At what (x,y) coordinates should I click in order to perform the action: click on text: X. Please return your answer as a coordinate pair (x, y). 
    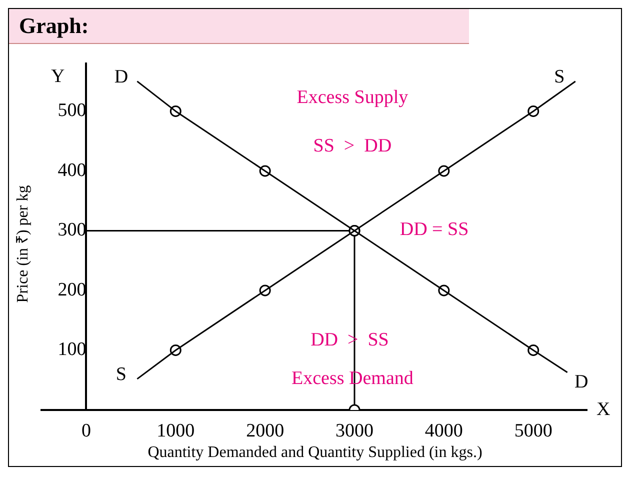
    Looking at the image, I should click on (603, 409).